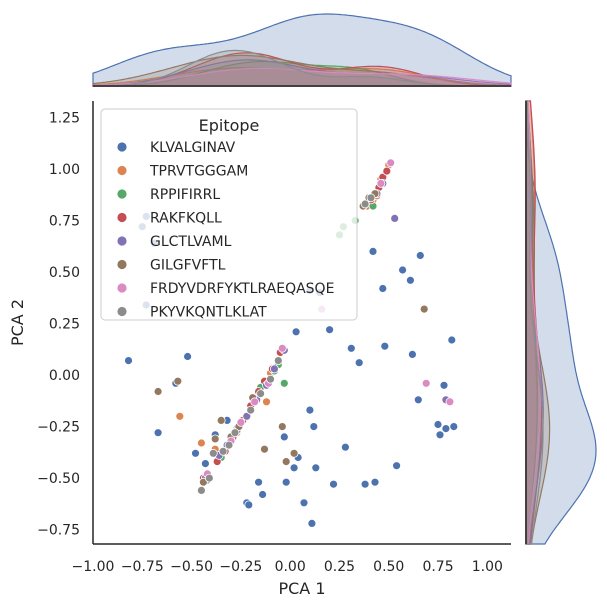 Image resolution: width=607 pixels, height=611 pixels. Describe the element at coordinates (191, 567) in the screenshot. I see `x-tick-label: −0.50` at that location.